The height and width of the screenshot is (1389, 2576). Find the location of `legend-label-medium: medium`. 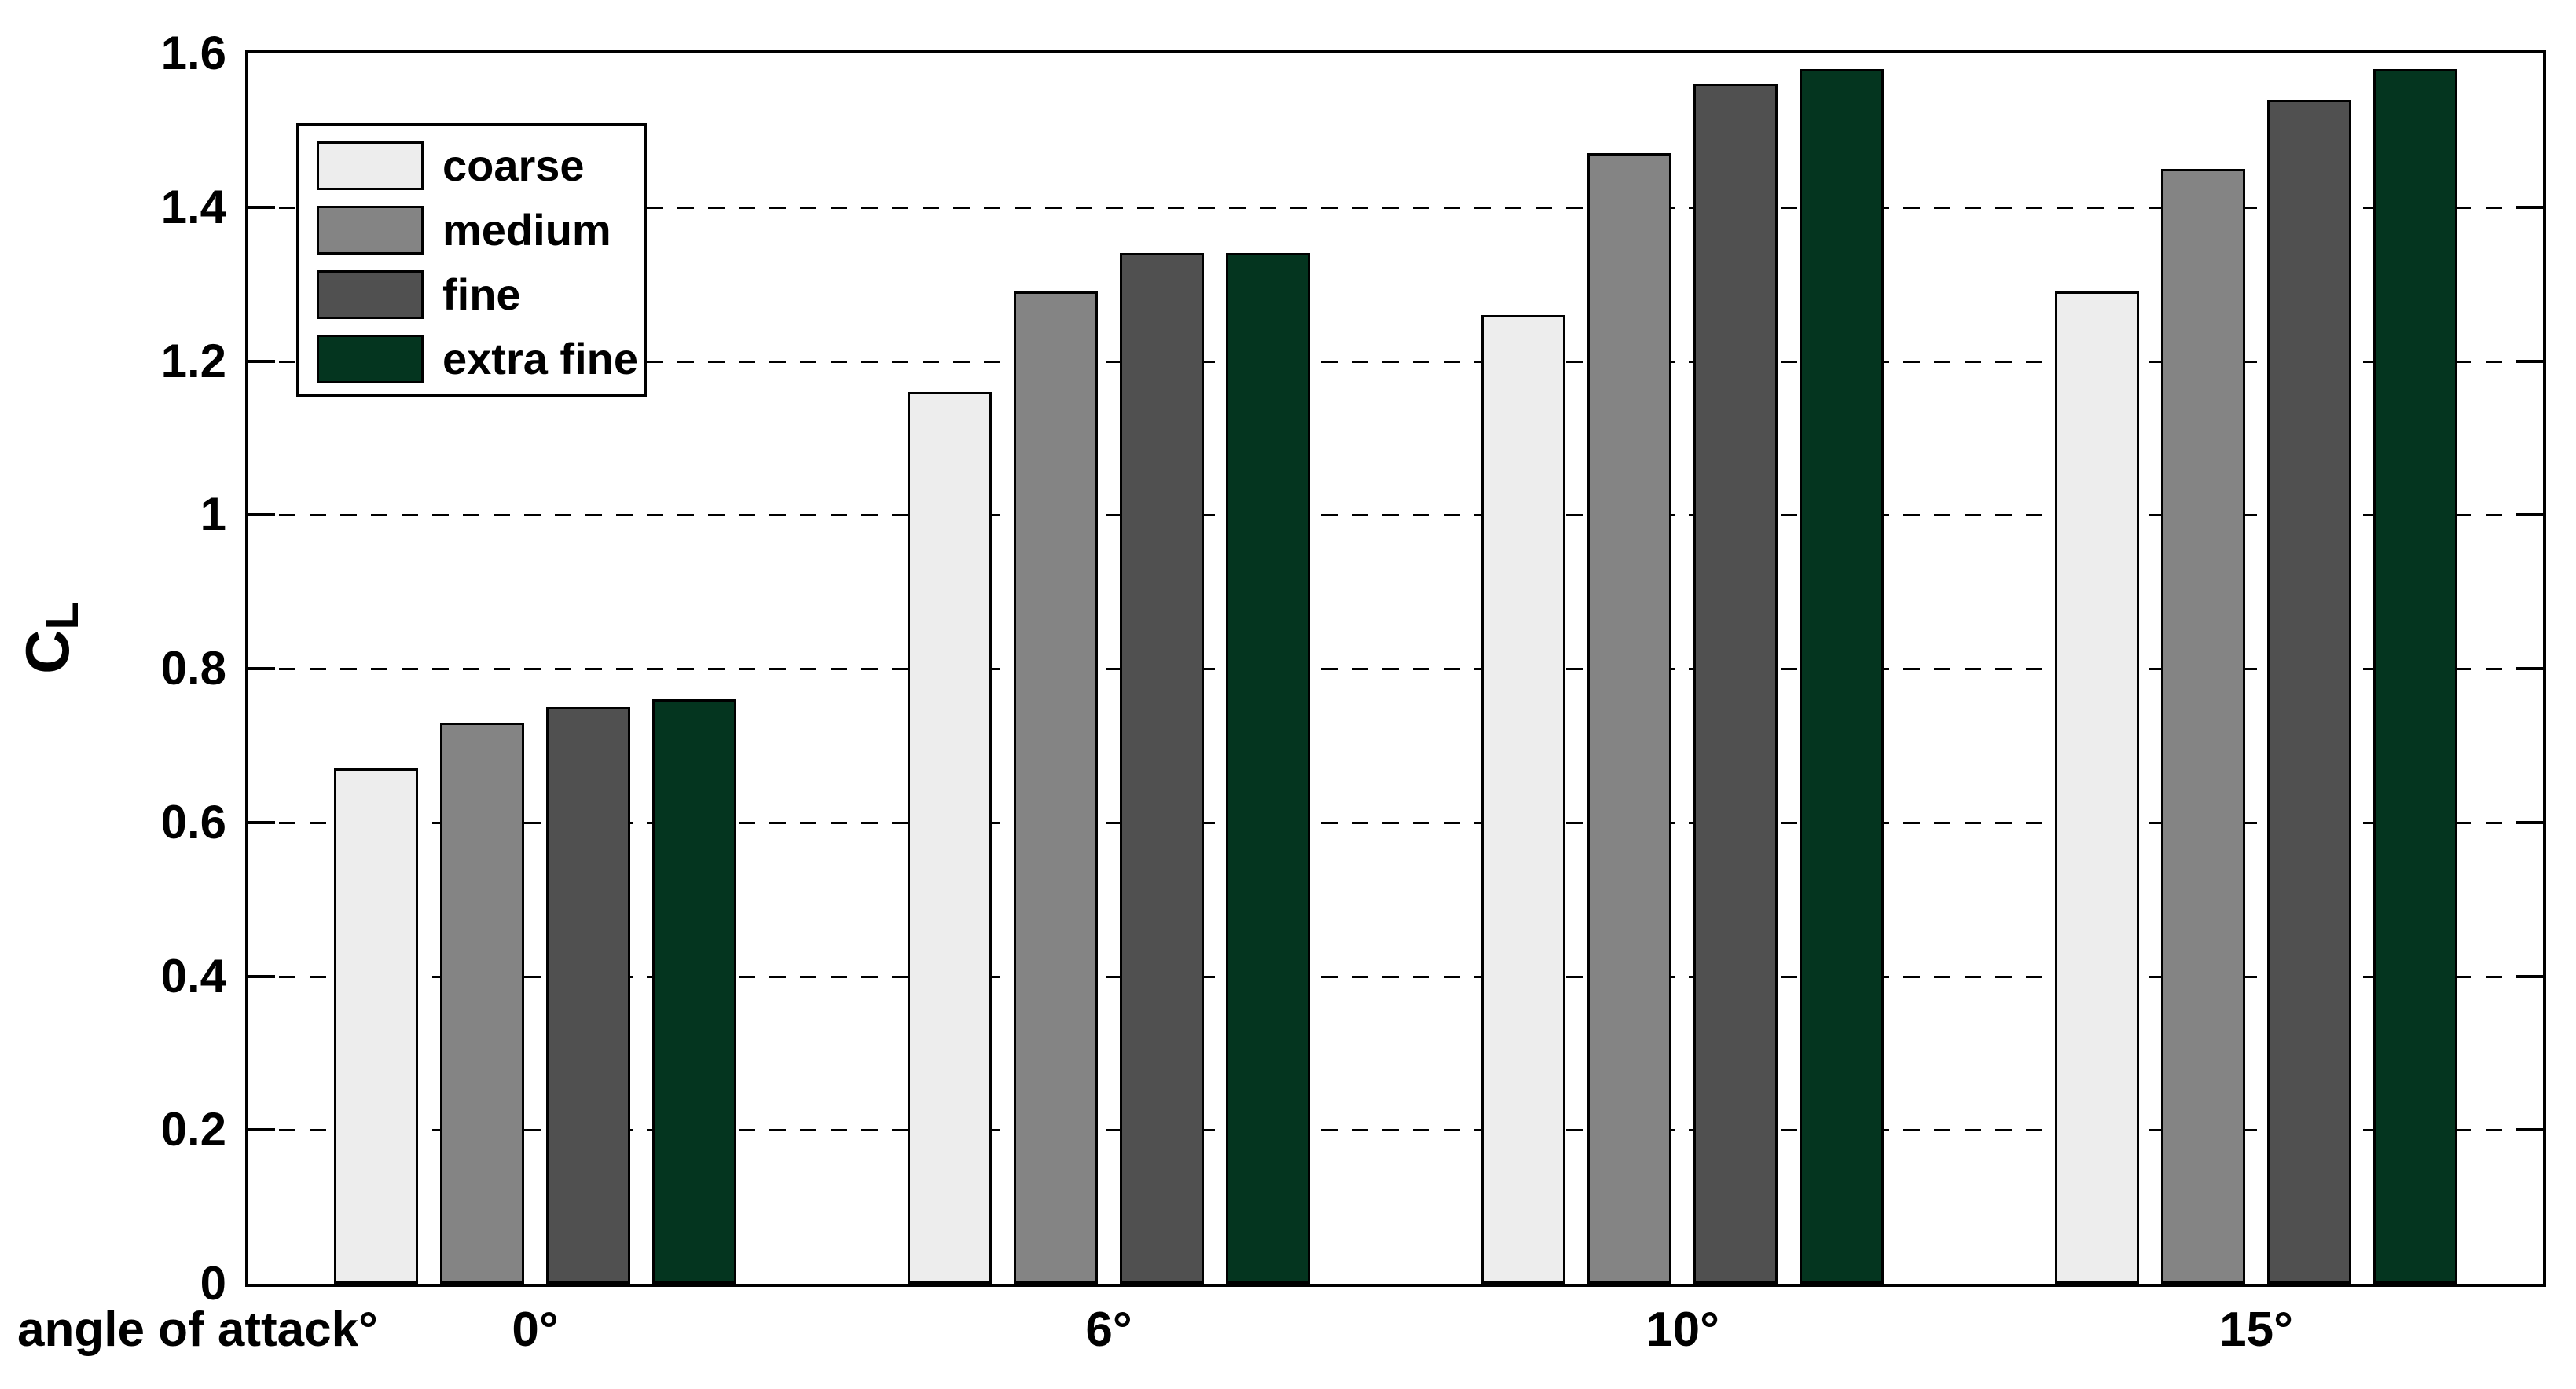

legend-label-medium: medium is located at coordinates (526, 230).